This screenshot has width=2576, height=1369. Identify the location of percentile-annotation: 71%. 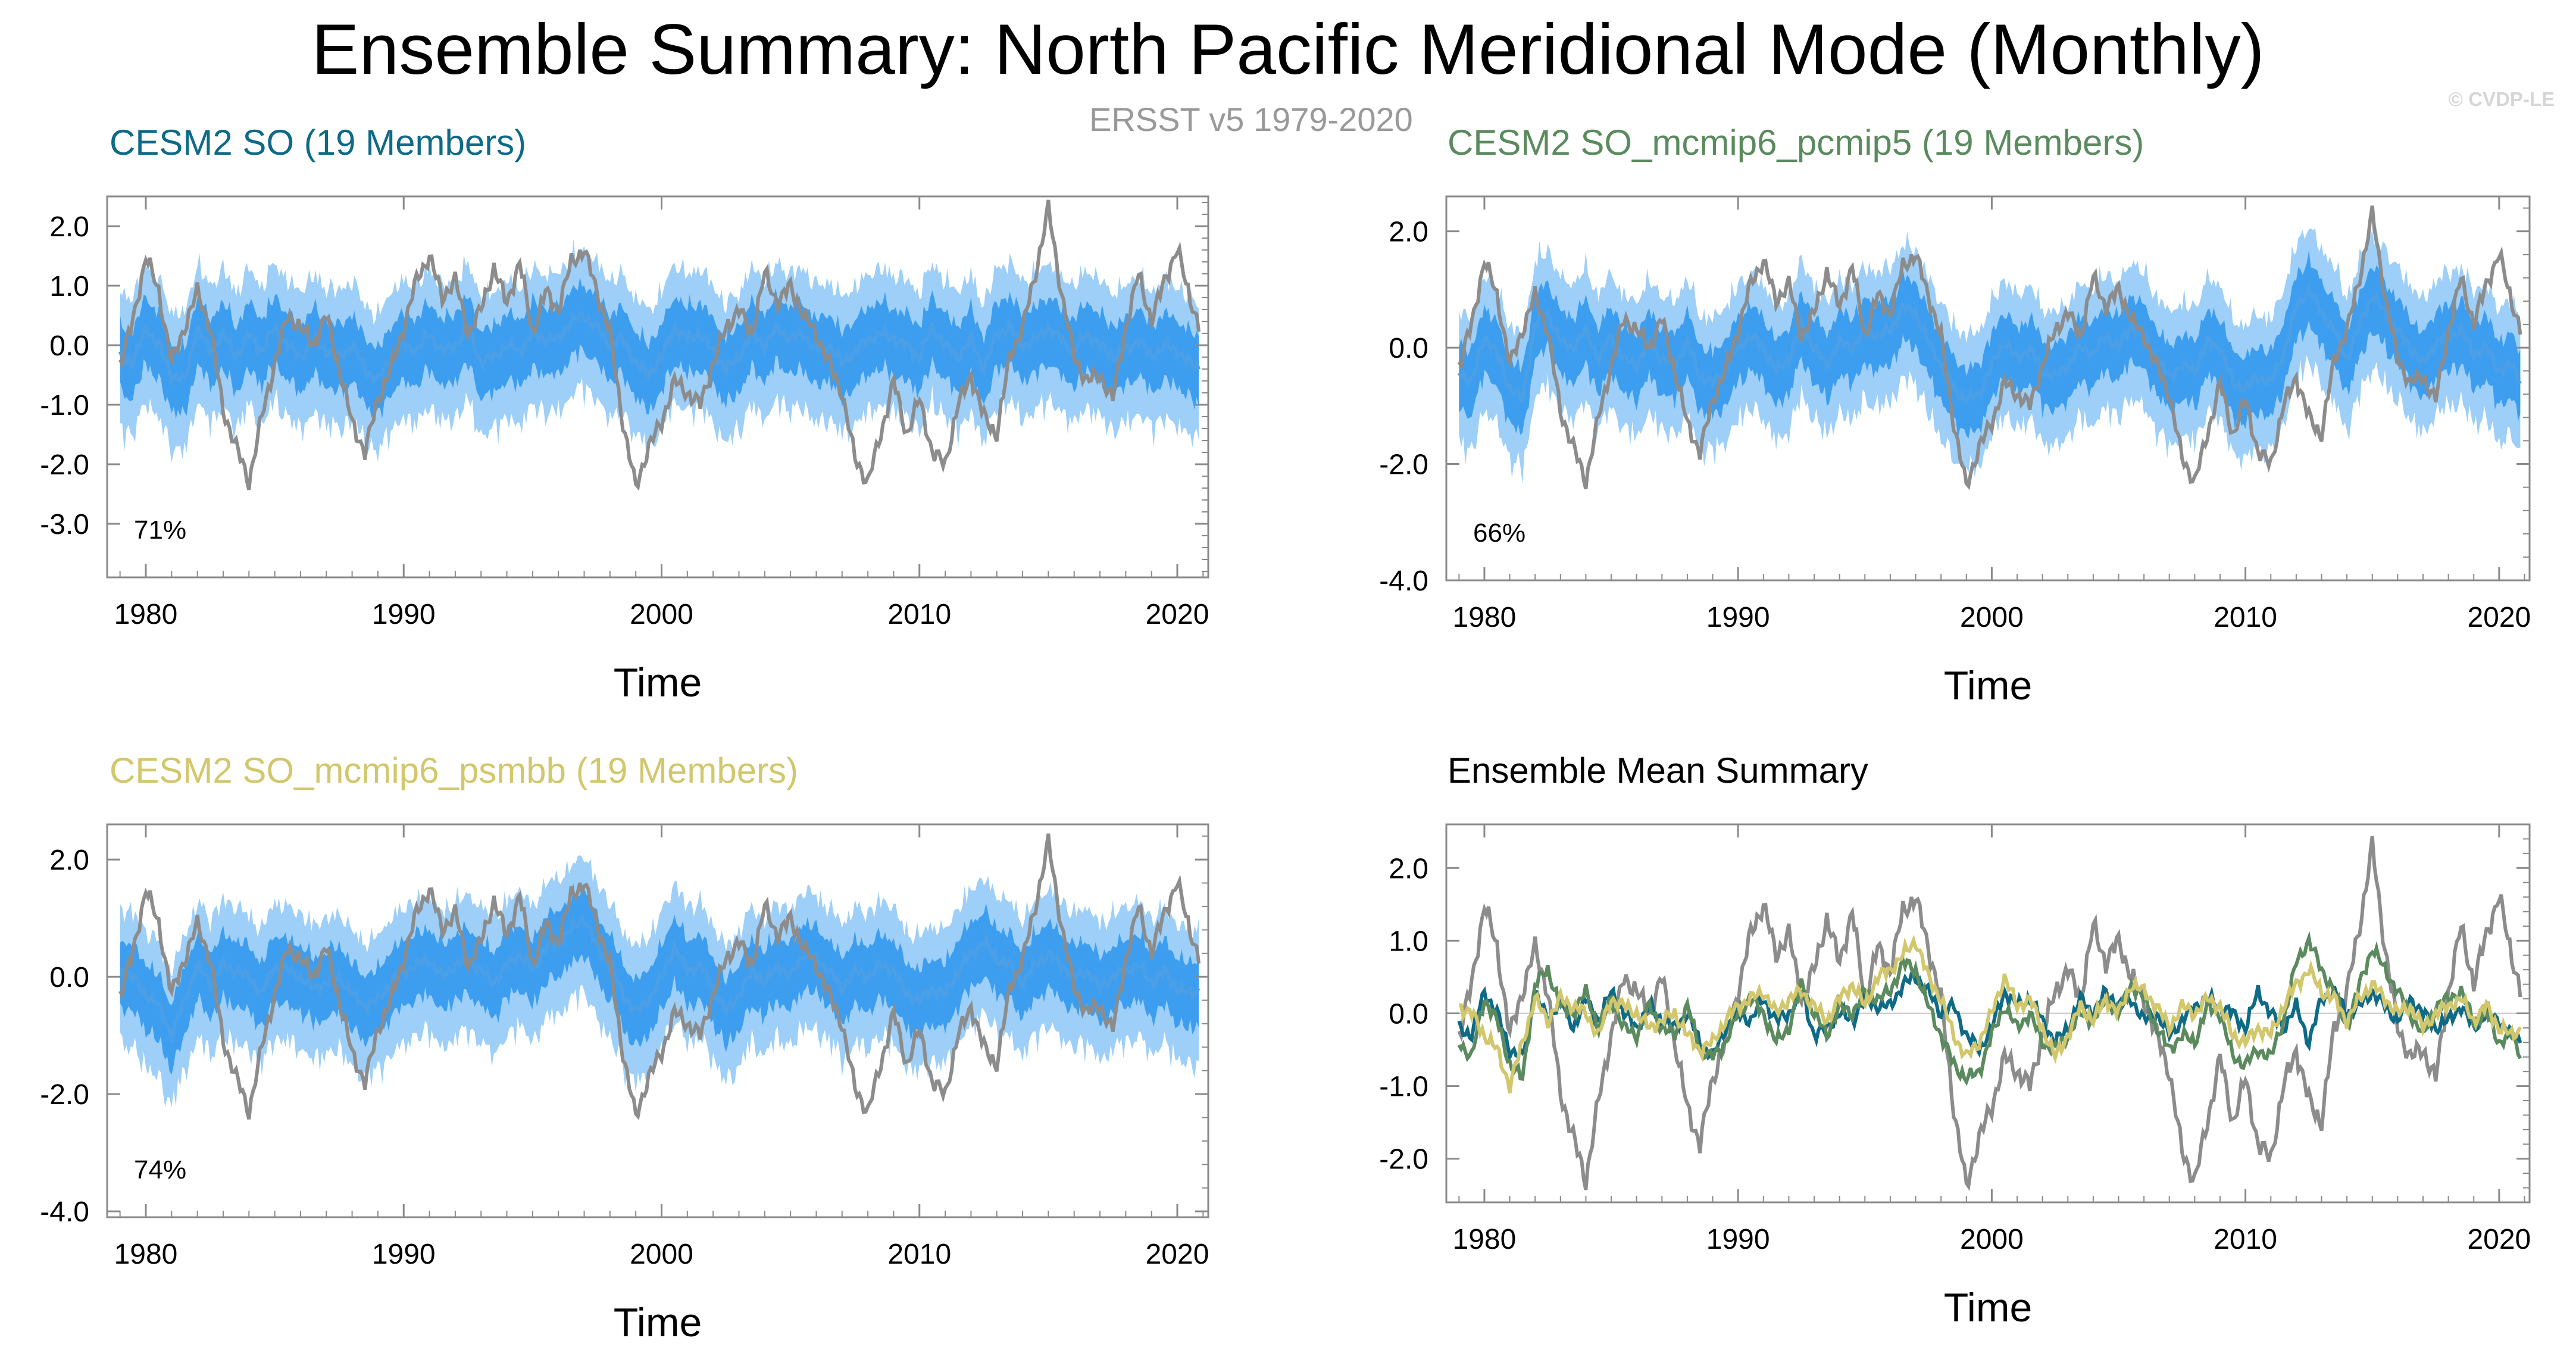
(160, 530).